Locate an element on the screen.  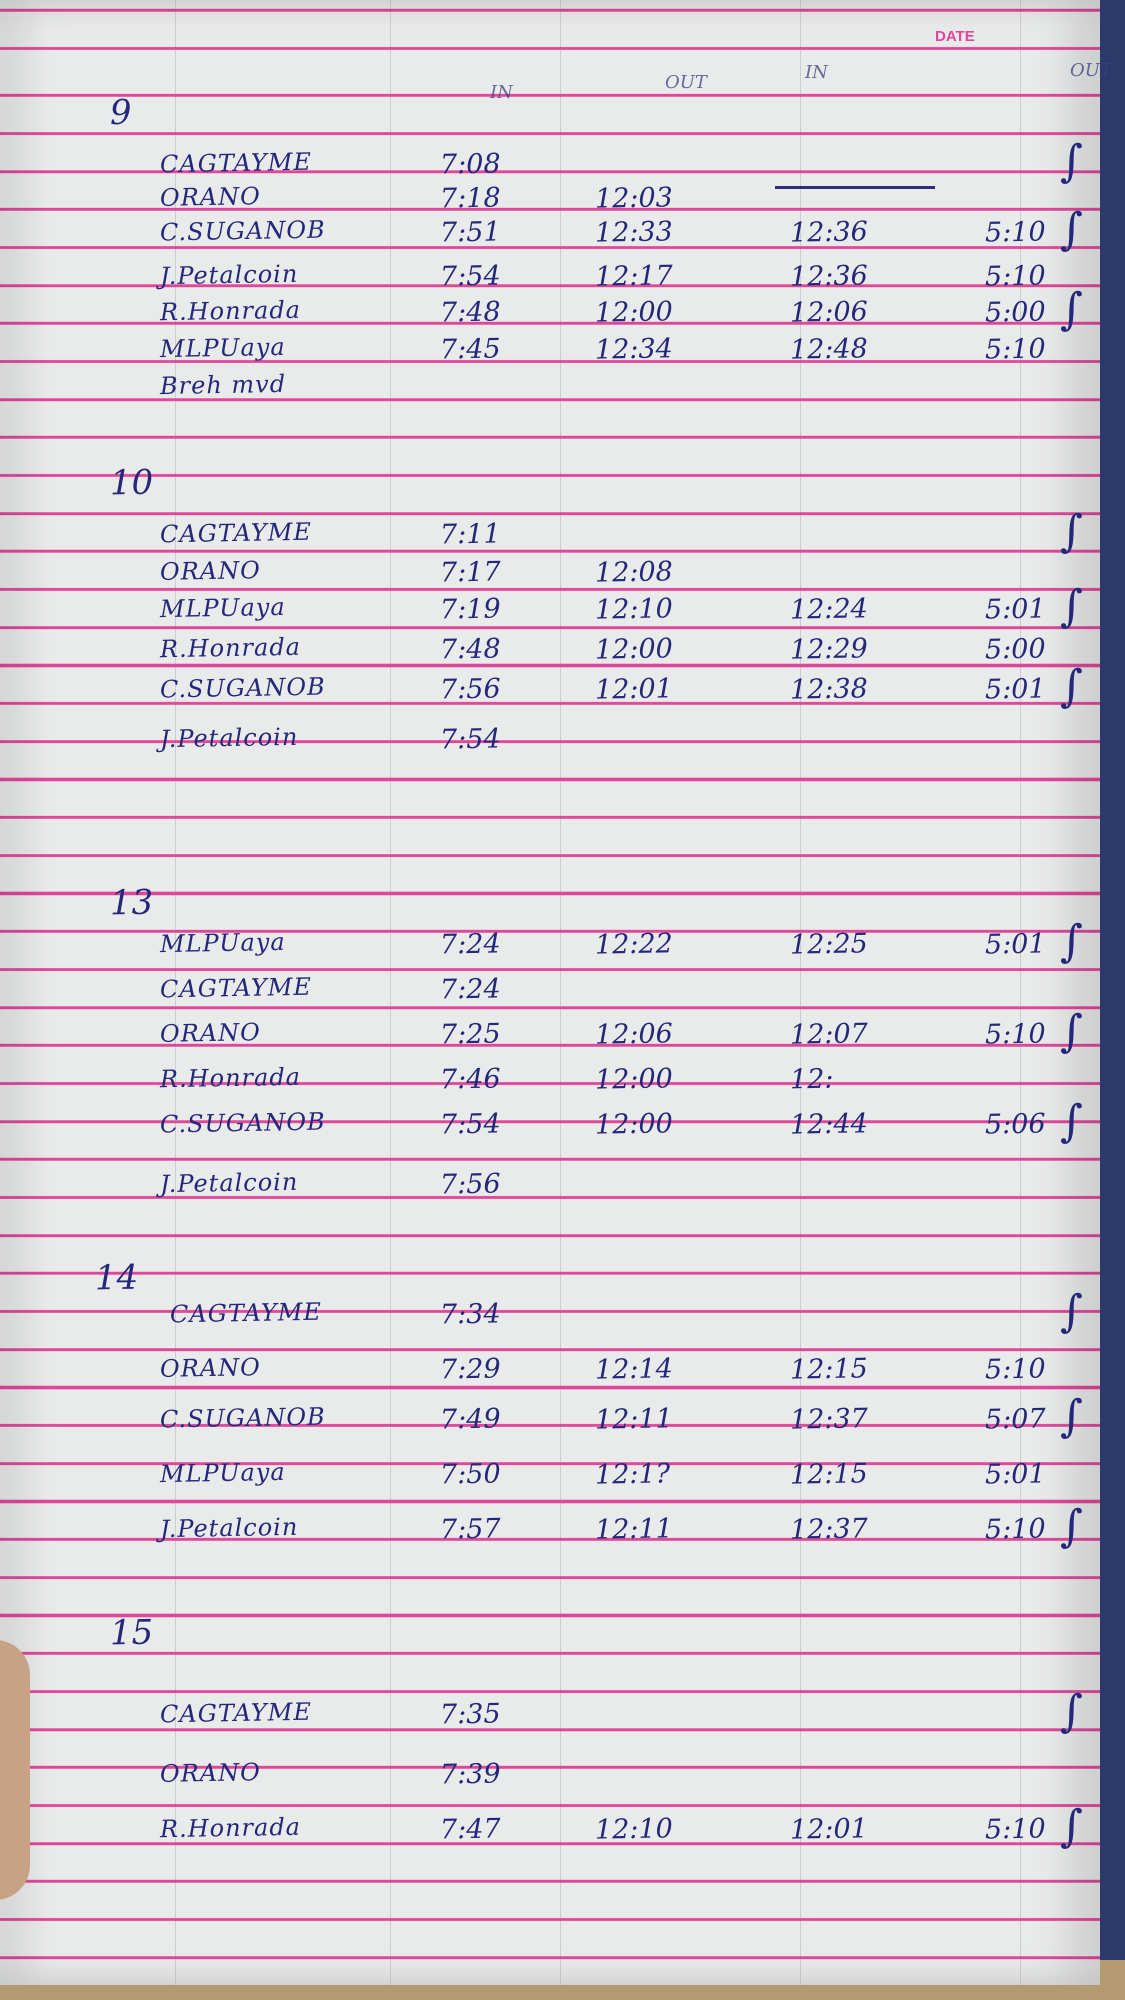
time-in-am: 7:29 is located at coordinates (470, 1369).